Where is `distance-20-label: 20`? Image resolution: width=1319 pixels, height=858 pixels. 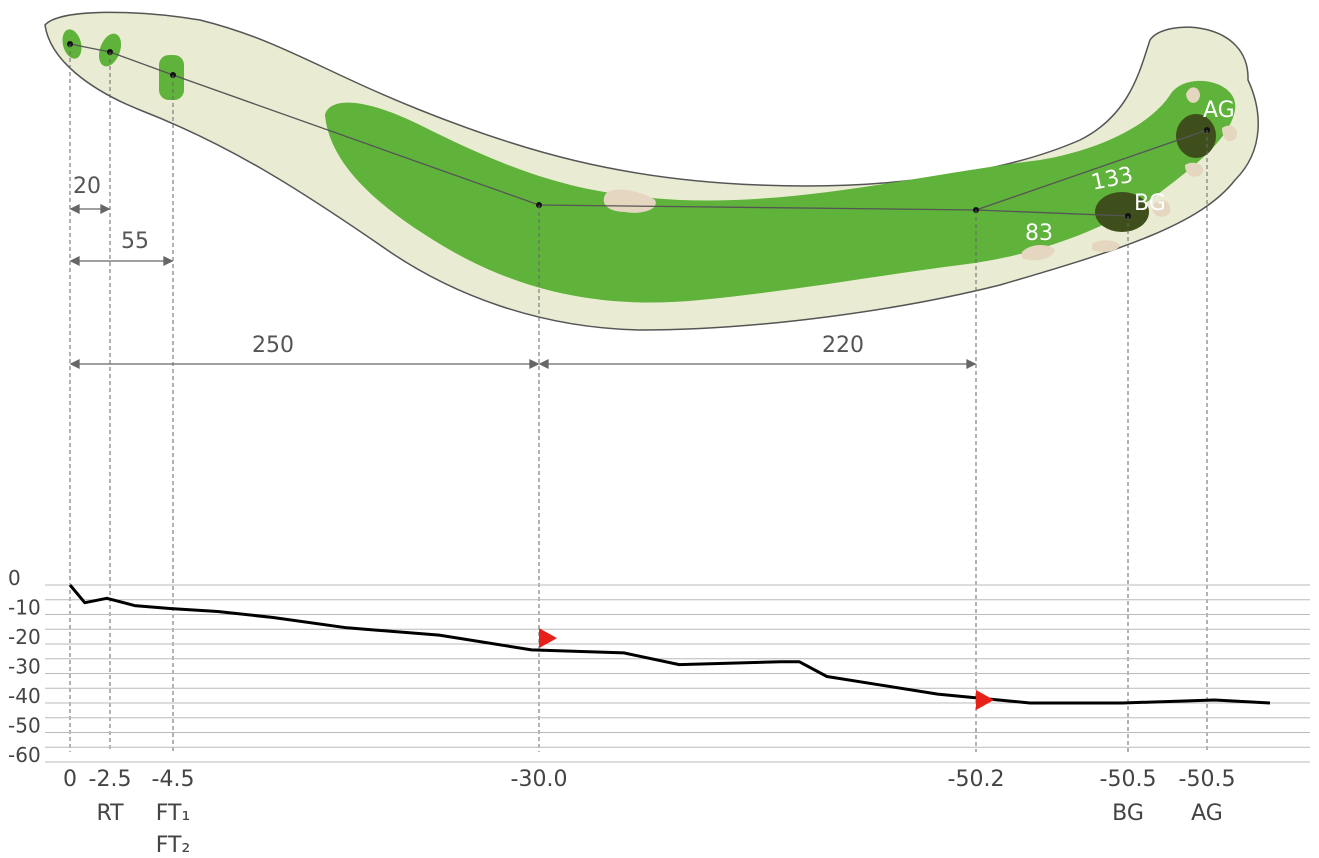
distance-20-label: 20 is located at coordinates (87, 186).